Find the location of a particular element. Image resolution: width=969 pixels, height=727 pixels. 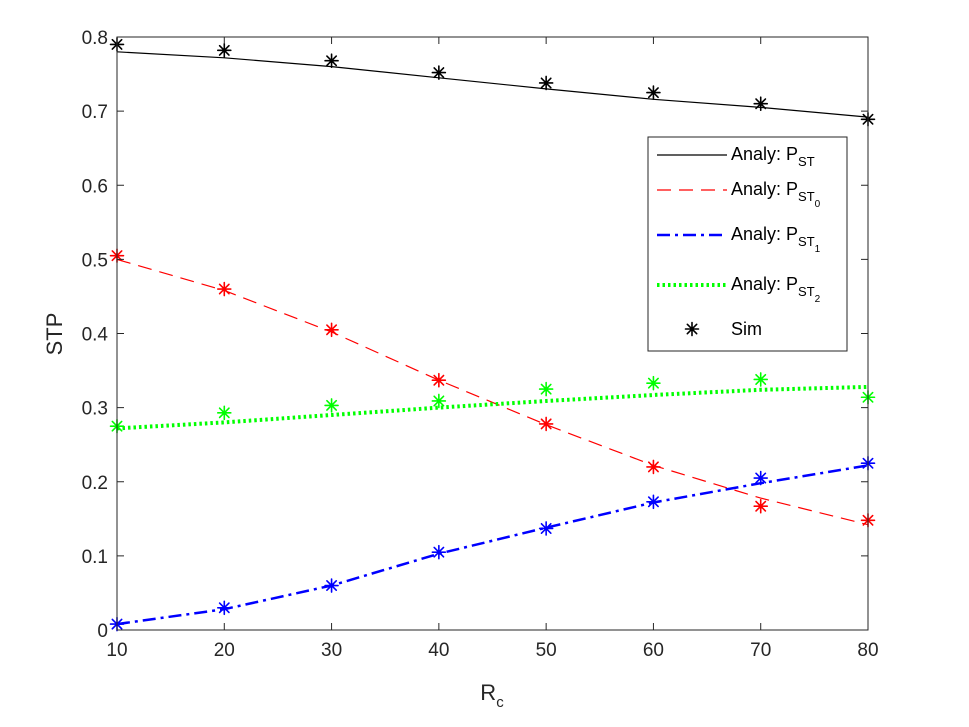

legend-label-3: Analy: PST2 is located at coordinates (776, 289).